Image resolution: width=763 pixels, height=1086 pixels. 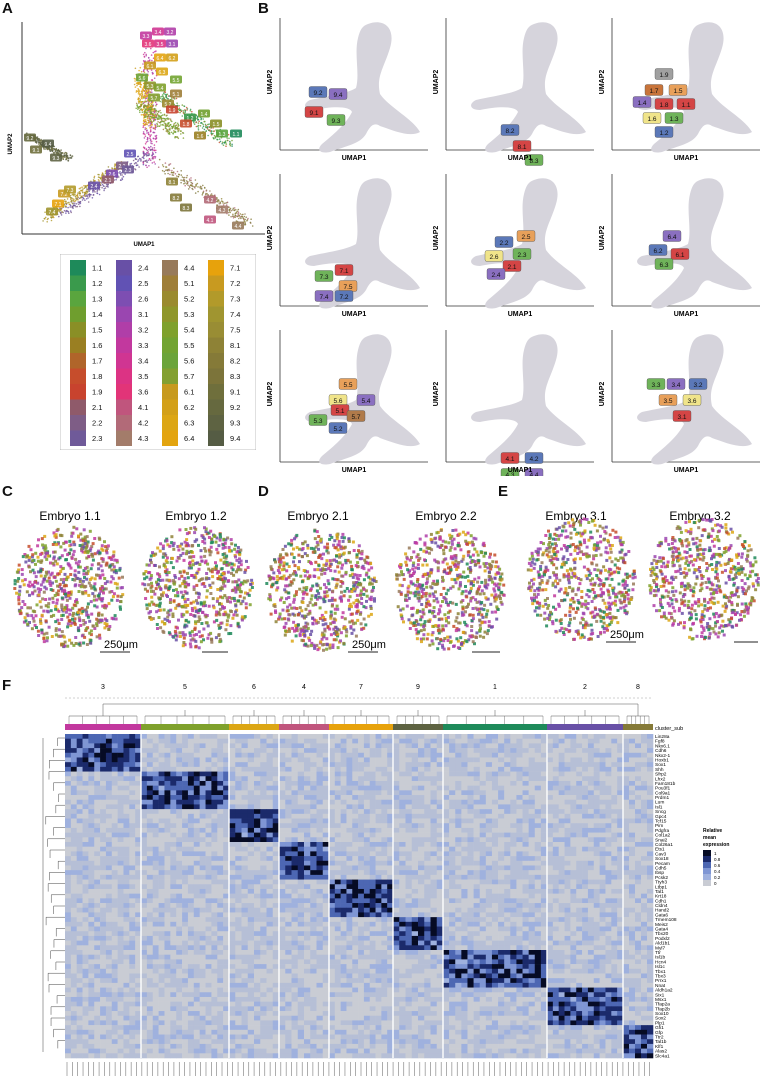 I want to click on heatmap-gene-label: Snai2, so click(x=661, y=840).